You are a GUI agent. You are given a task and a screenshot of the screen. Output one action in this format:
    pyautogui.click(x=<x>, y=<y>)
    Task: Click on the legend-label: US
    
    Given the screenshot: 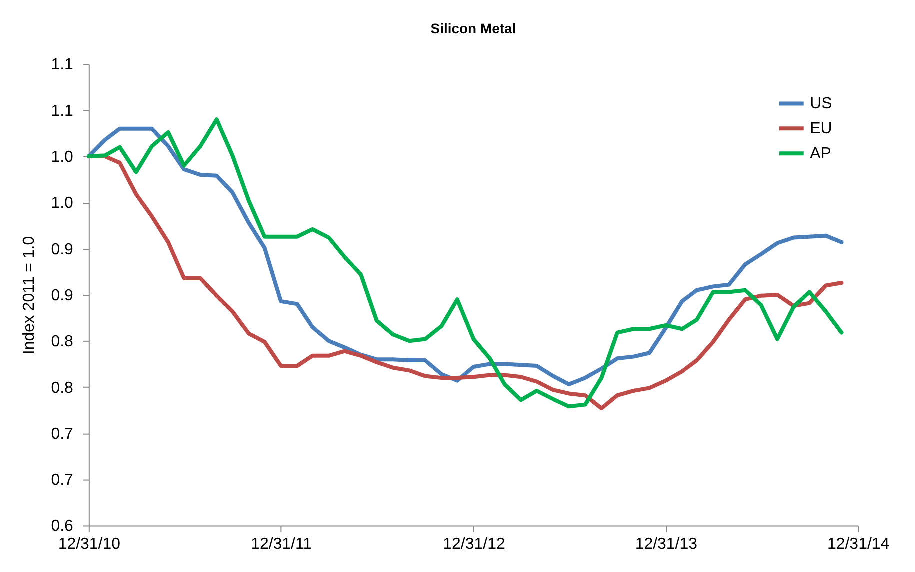 What is the action you would take?
    pyautogui.click(x=821, y=104)
    